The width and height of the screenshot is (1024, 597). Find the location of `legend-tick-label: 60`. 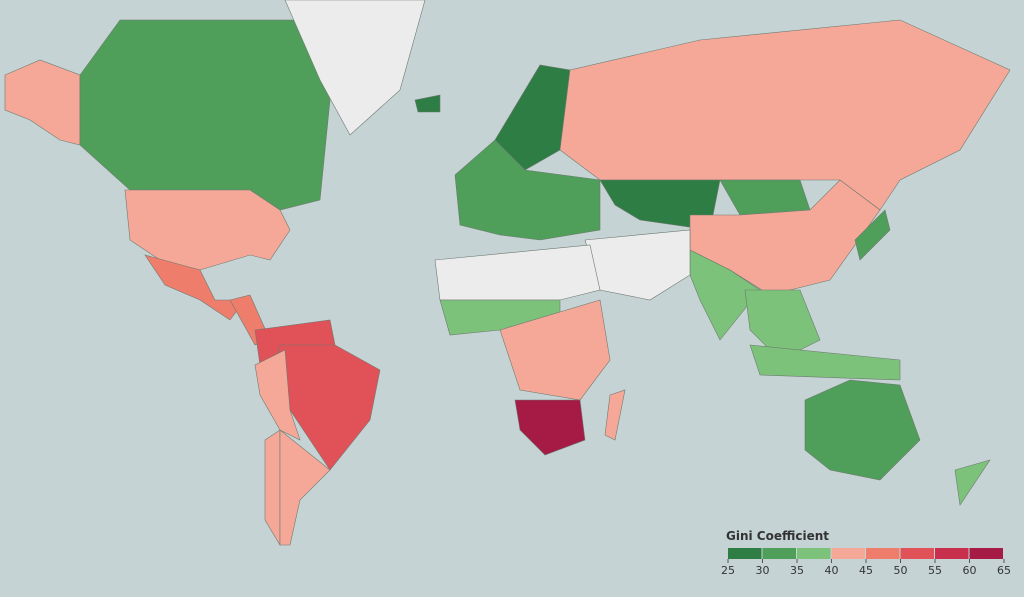

legend-tick-label: 60 is located at coordinates (970, 570).